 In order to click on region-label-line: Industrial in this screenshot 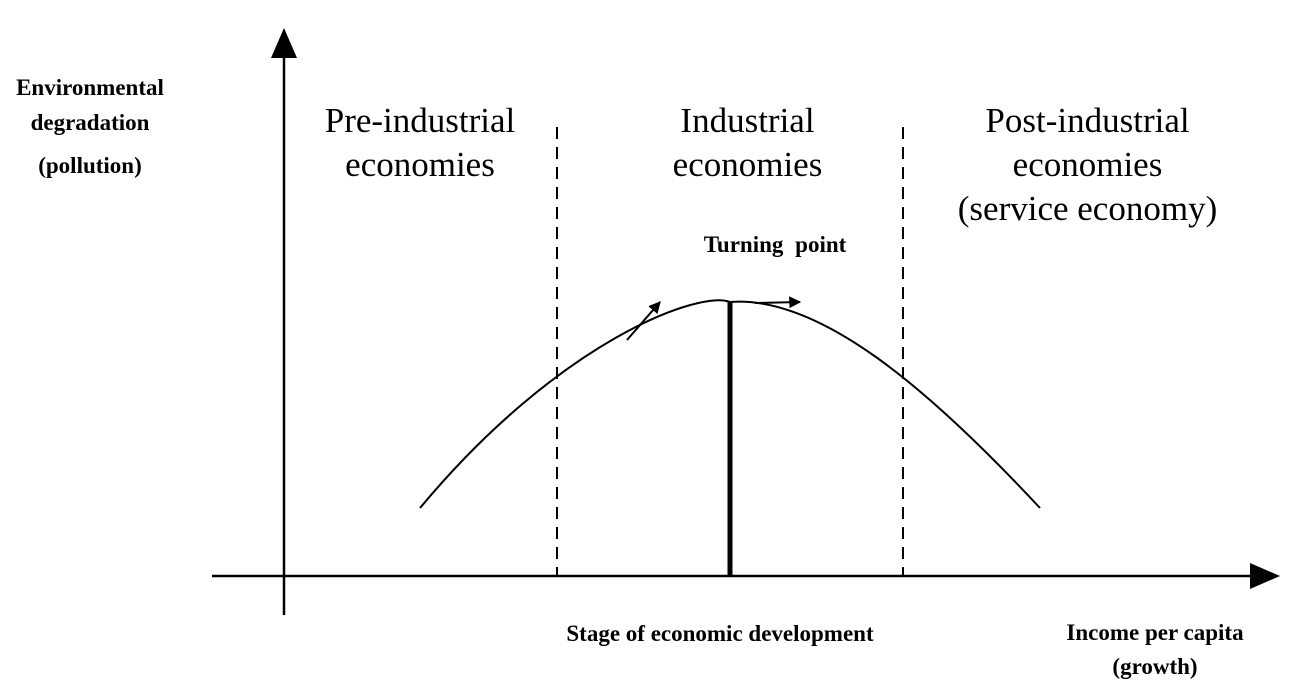, I will do `click(747, 120)`.